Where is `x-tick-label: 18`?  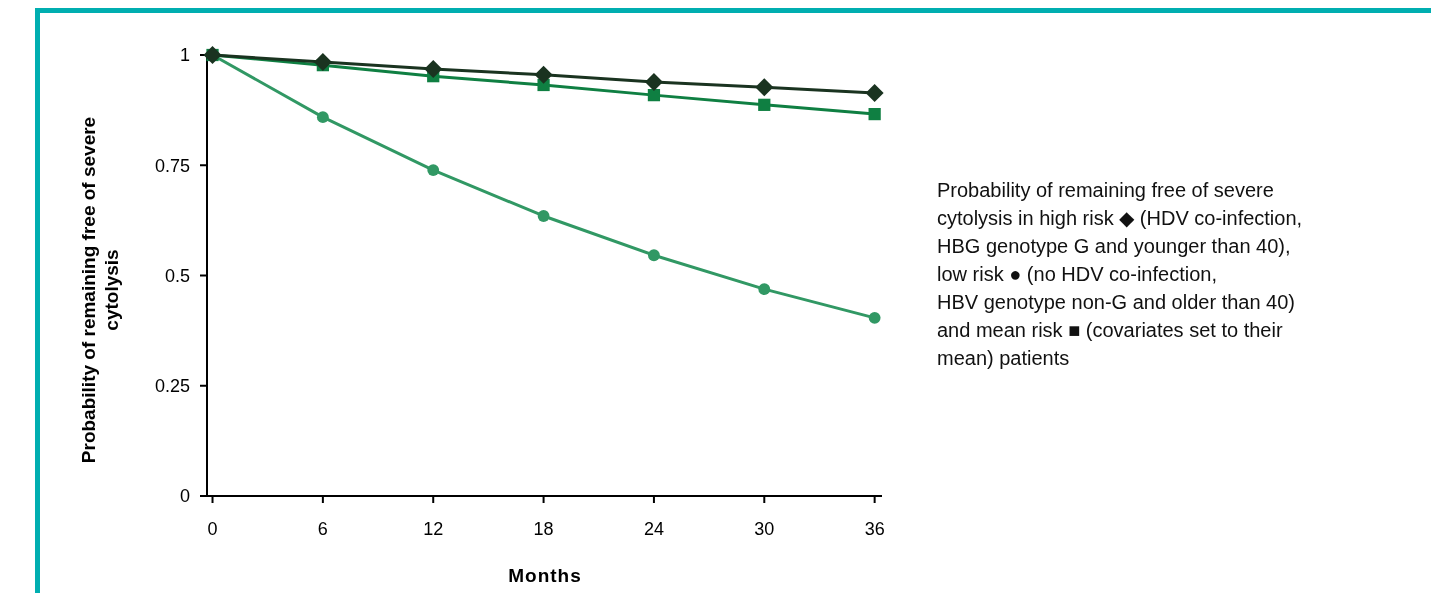 x-tick-label: 18 is located at coordinates (543, 529).